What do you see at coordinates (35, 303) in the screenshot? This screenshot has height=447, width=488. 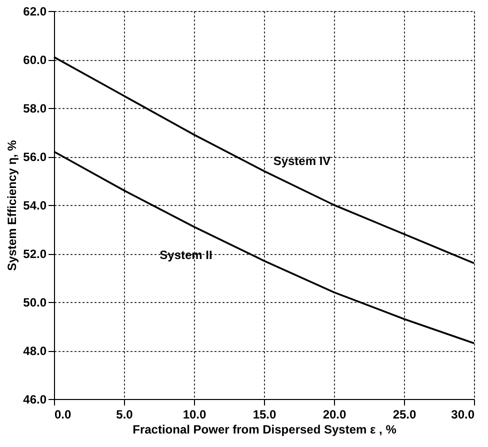 I see `y-tick-label: 50.0` at bounding box center [35, 303].